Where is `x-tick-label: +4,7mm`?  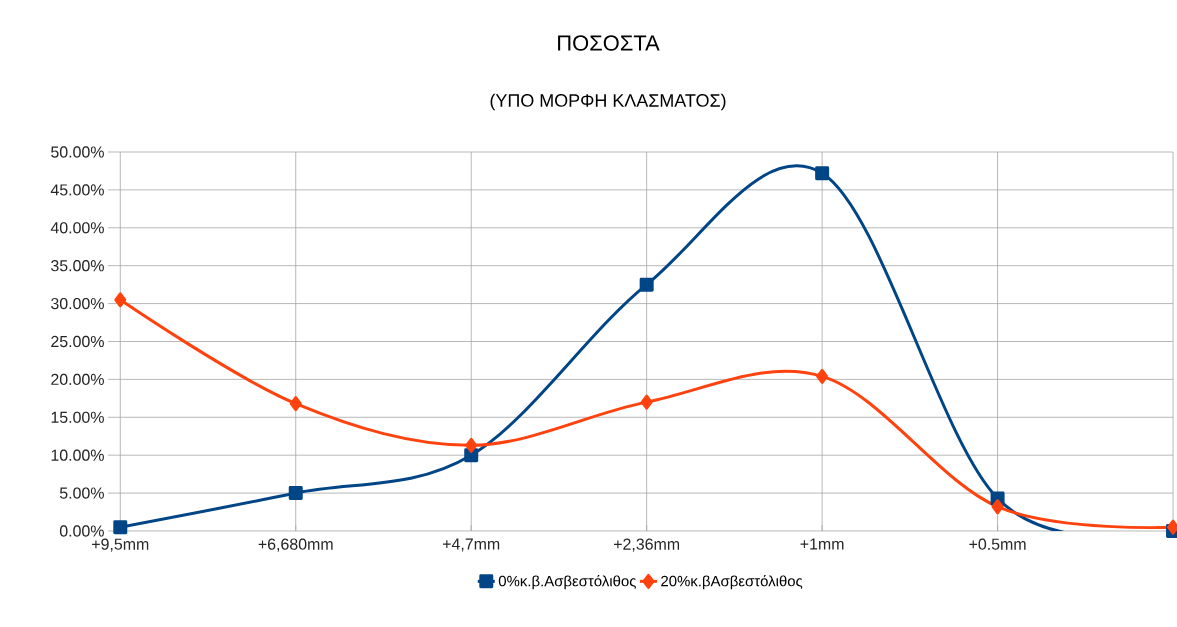 x-tick-label: +4,7mm is located at coordinates (471, 545).